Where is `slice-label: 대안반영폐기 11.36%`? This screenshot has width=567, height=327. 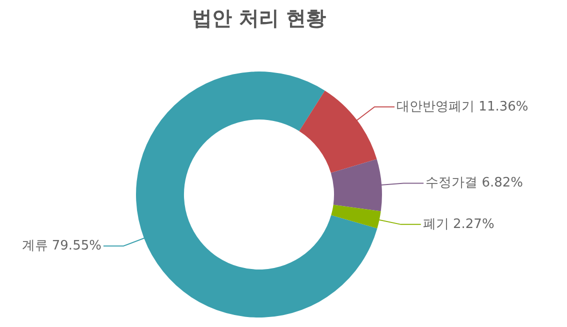 slice-label: 대안반영폐기 11.36% is located at coordinates (462, 106).